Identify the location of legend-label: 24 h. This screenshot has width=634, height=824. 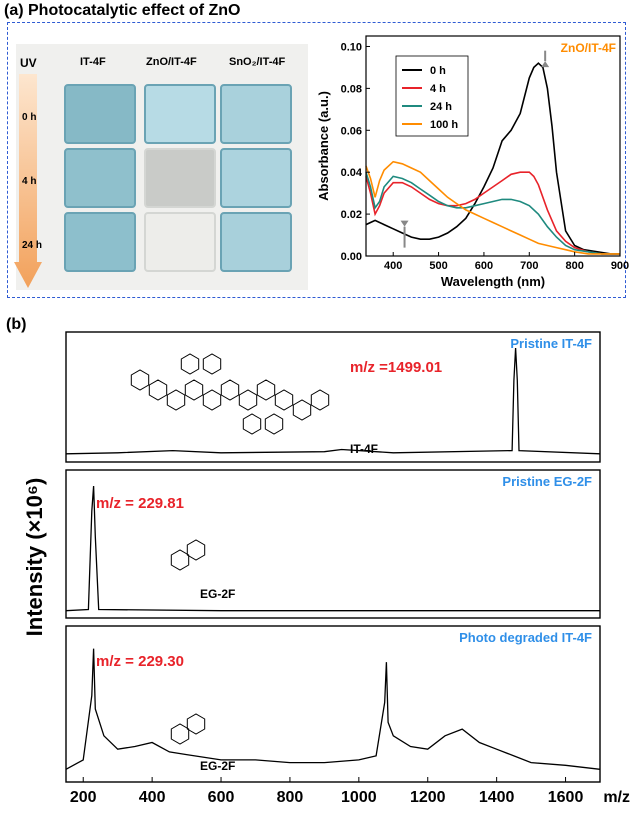
(441, 107).